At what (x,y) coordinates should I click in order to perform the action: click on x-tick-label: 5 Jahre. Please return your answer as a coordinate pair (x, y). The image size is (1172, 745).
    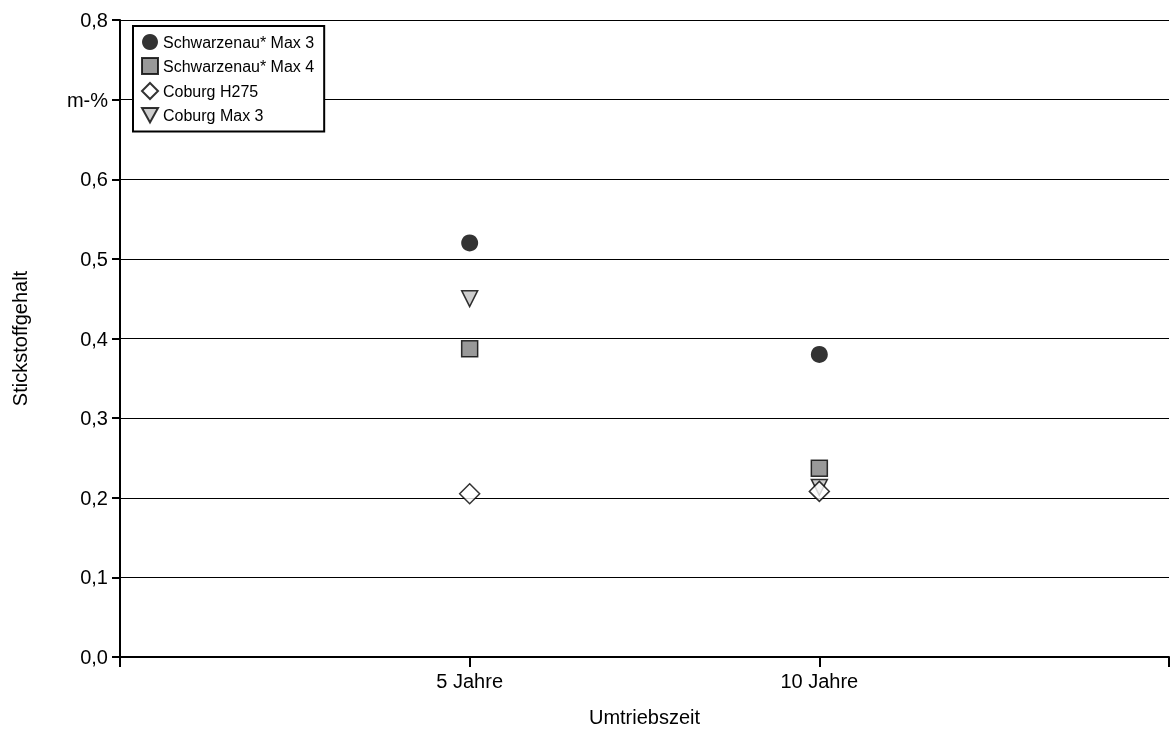
    Looking at the image, I should click on (470, 681).